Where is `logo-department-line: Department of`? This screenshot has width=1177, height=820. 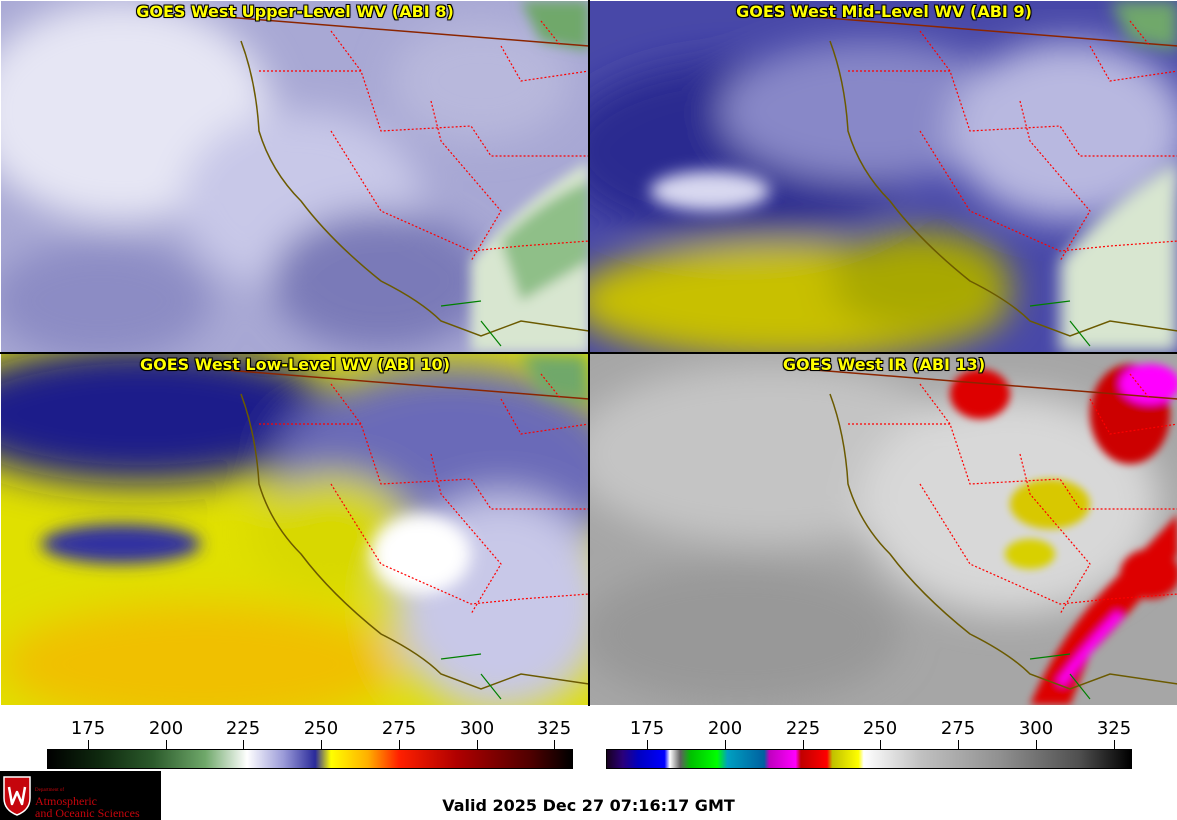 logo-department-line: Department of is located at coordinates (50, 790).